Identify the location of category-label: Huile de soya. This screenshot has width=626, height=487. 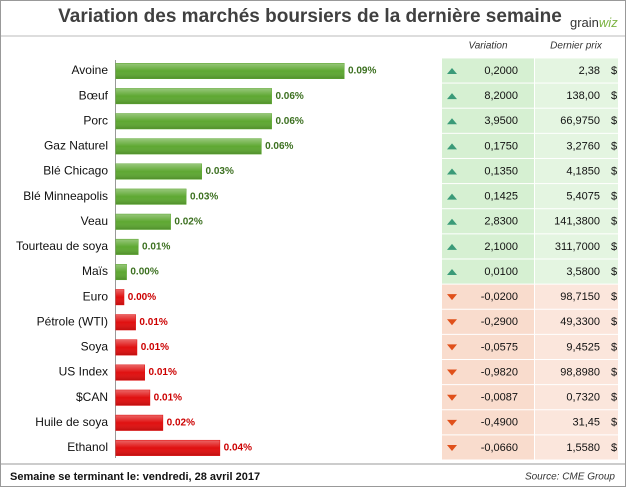
(71, 422).